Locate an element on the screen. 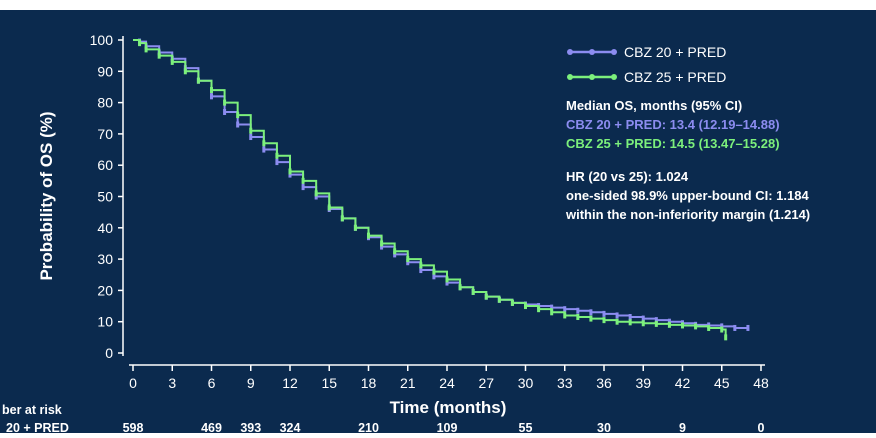 The image size is (876, 438). y-tick-label: 80 is located at coordinates (105, 103).